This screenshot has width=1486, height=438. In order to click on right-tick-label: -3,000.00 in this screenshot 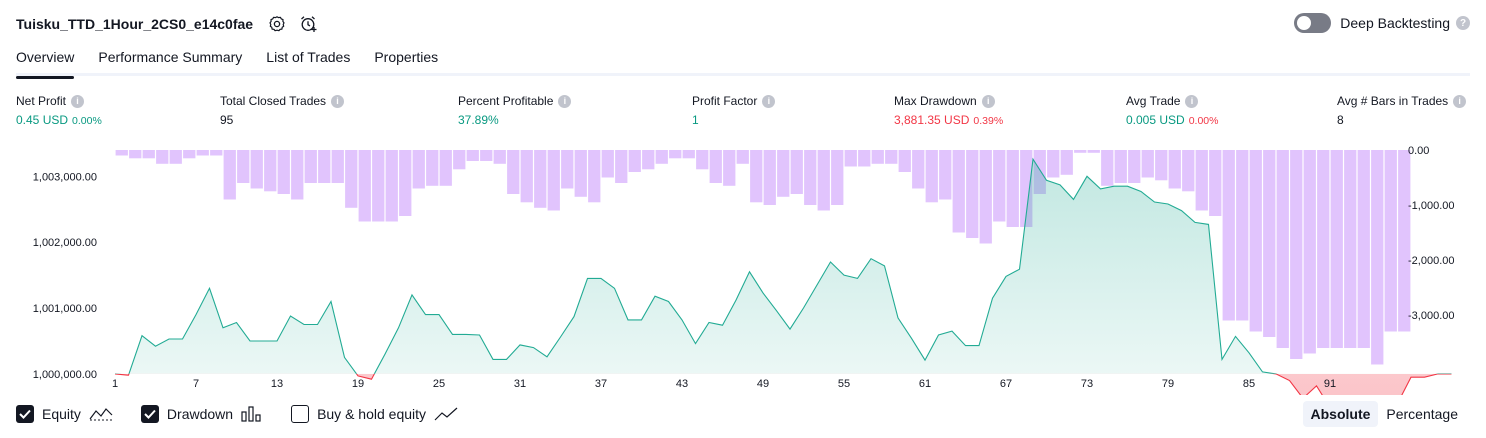, I will do `click(1431, 316)`.